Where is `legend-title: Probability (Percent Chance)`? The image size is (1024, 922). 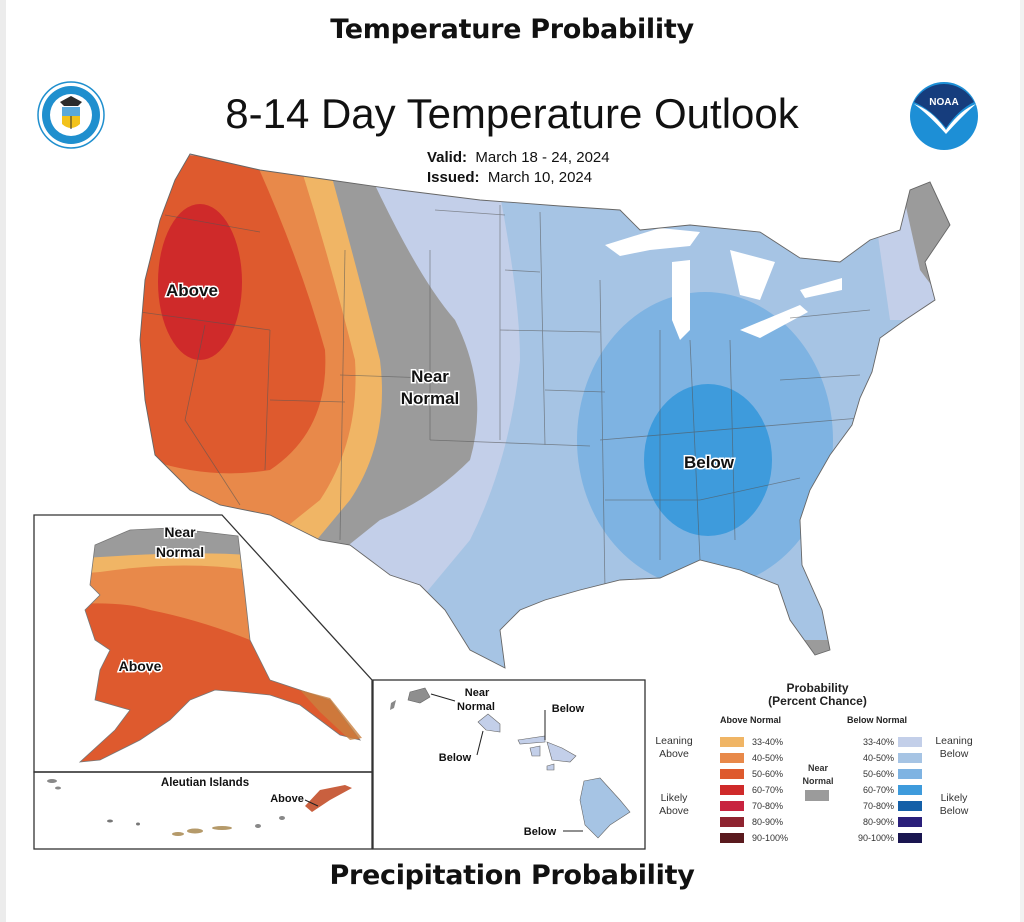 legend-title: Probability (Percent Chance) is located at coordinates (817, 695).